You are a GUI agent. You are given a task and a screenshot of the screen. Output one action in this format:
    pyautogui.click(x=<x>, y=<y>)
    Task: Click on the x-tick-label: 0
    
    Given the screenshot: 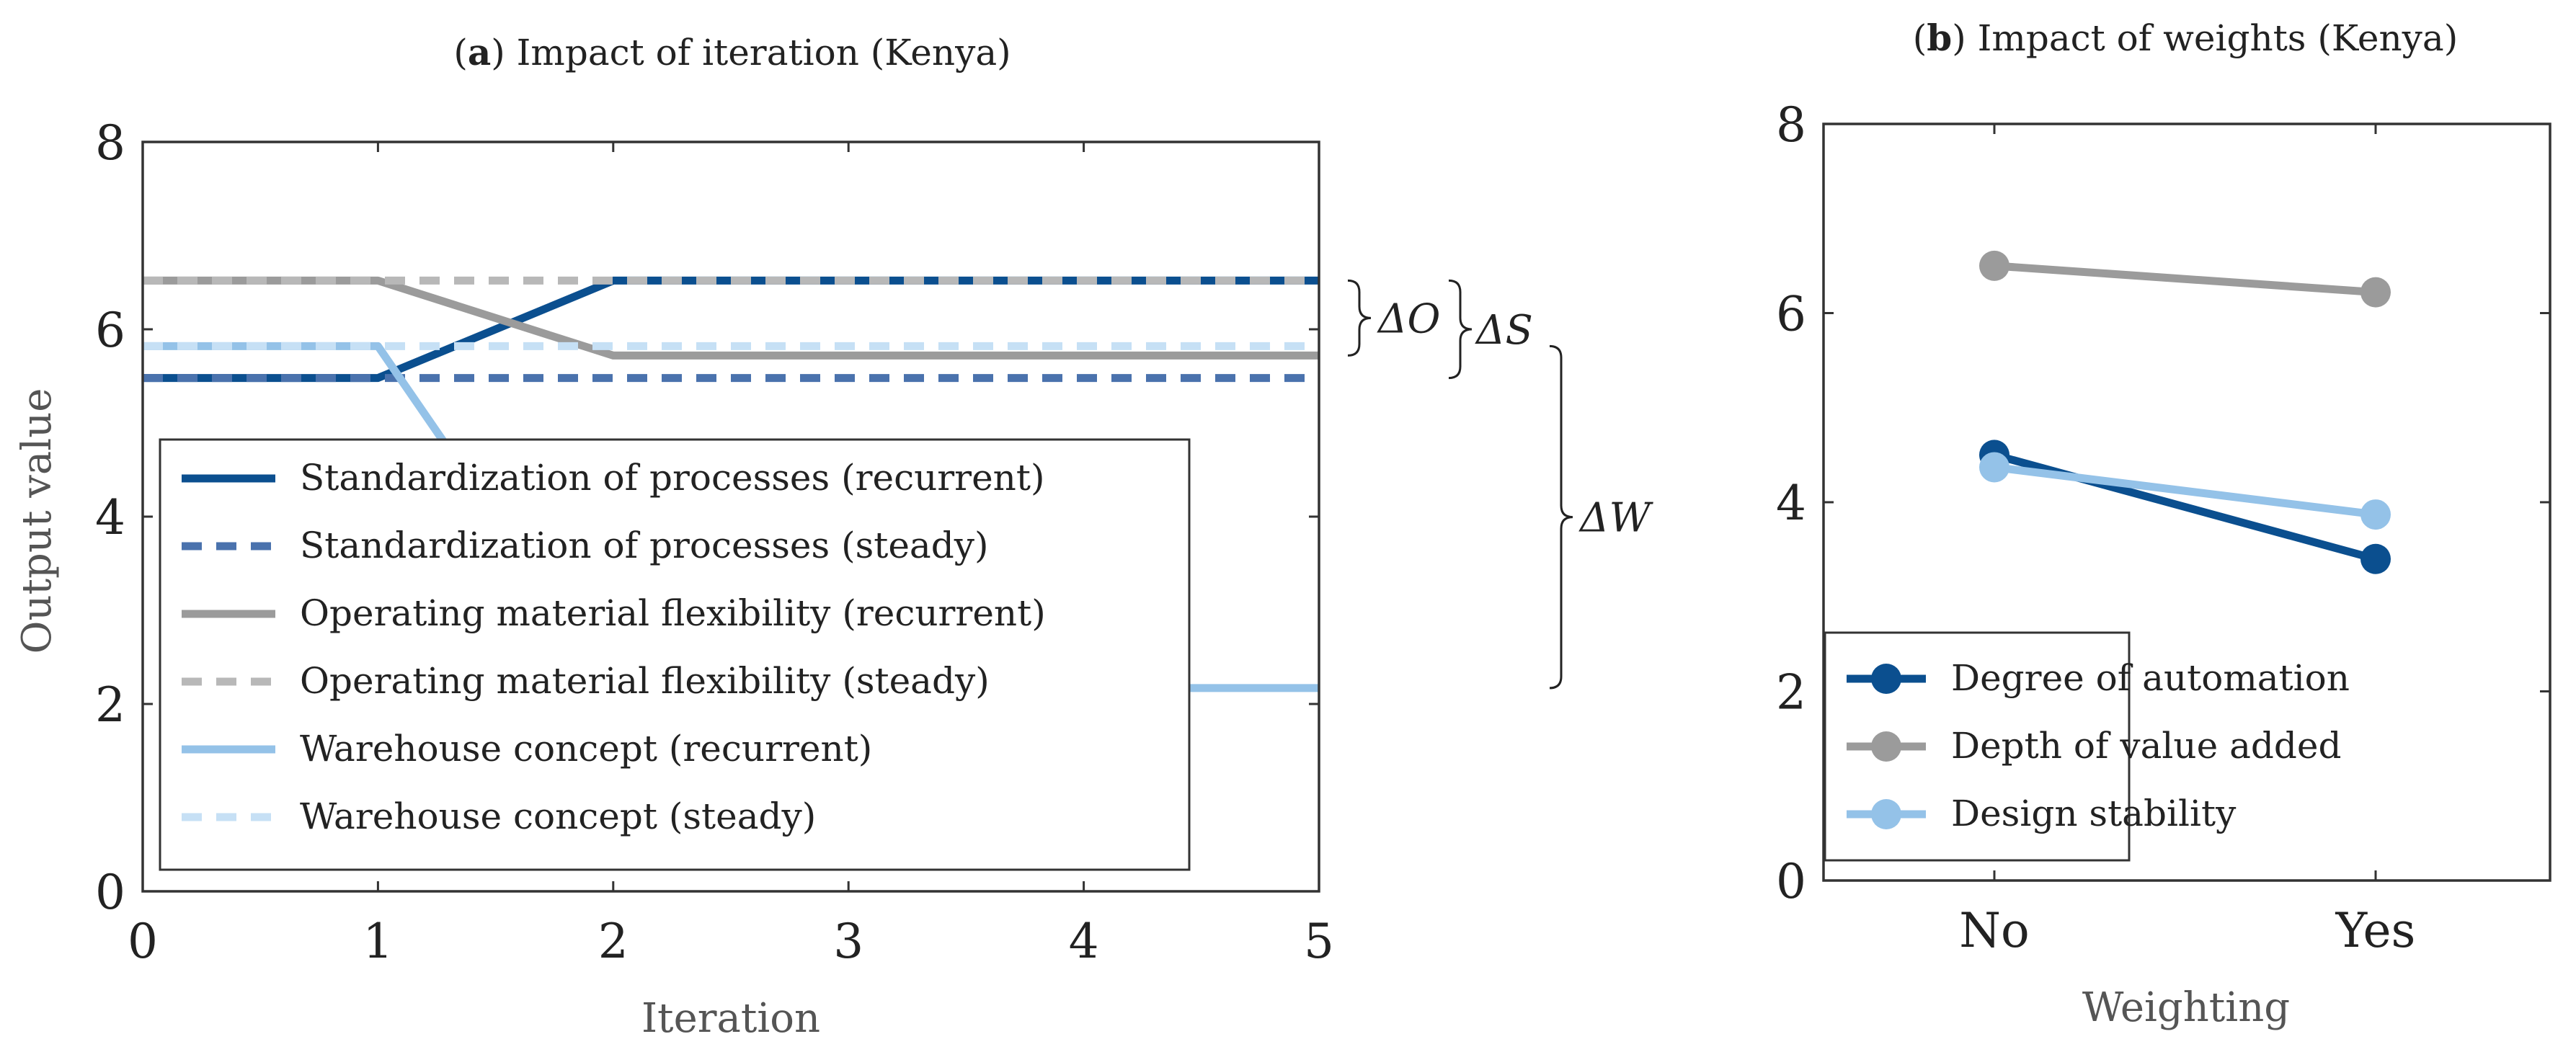 What is the action you would take?
    pyautogui.click(x=143, y=941)
    